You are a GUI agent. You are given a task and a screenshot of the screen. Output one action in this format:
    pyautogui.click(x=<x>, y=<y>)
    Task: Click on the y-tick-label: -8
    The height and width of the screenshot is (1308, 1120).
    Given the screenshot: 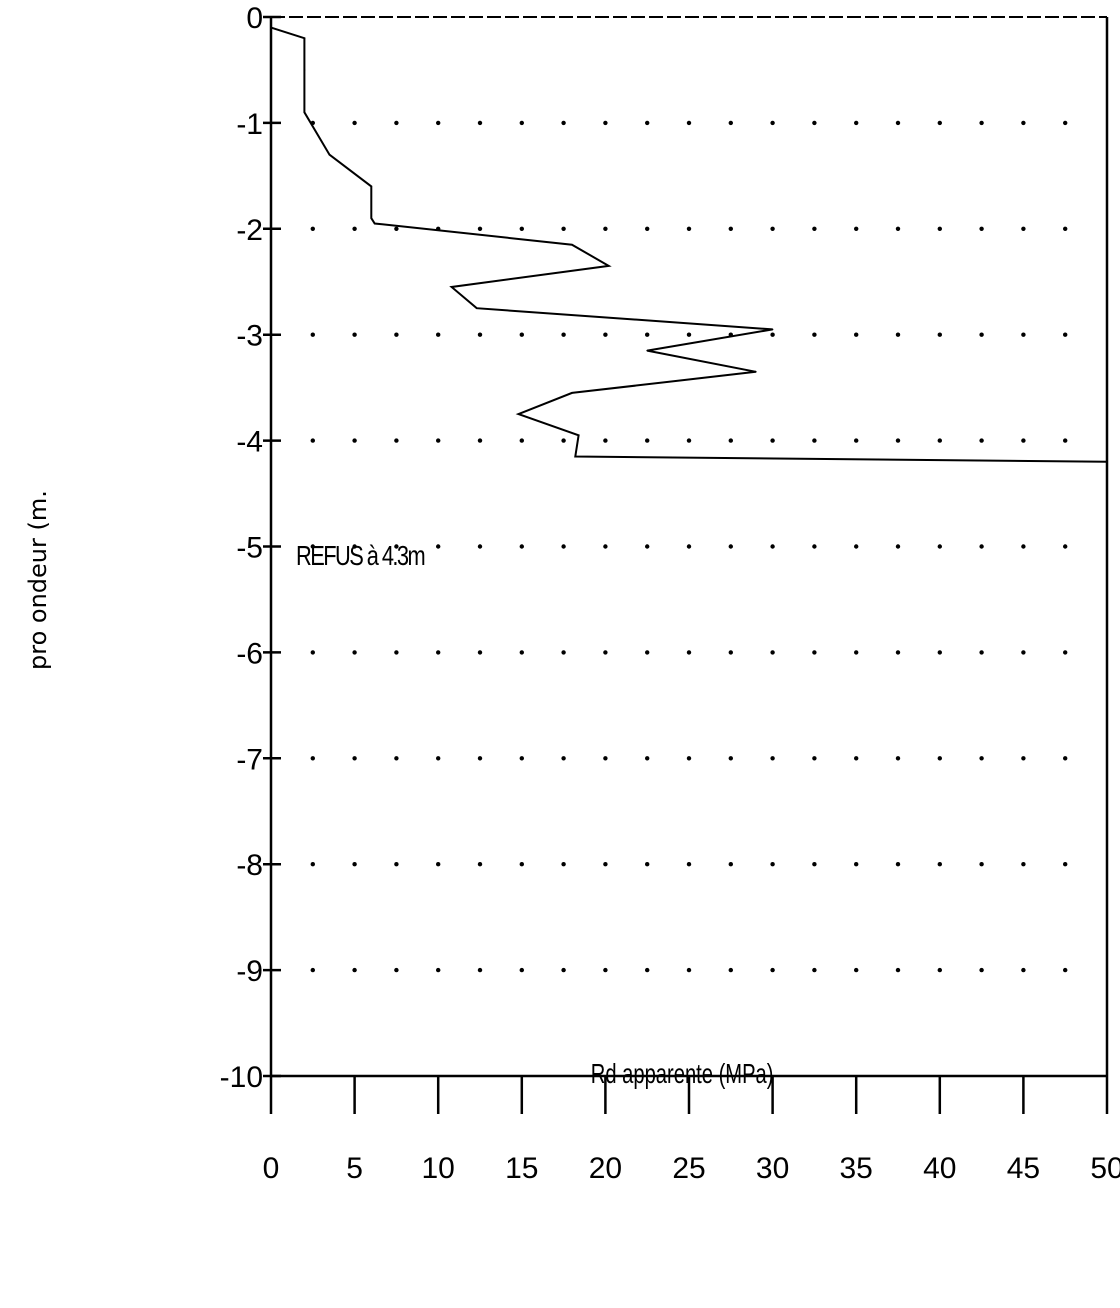 What is the action you would take?
    pyautogui.click(x=249, y=865)
    